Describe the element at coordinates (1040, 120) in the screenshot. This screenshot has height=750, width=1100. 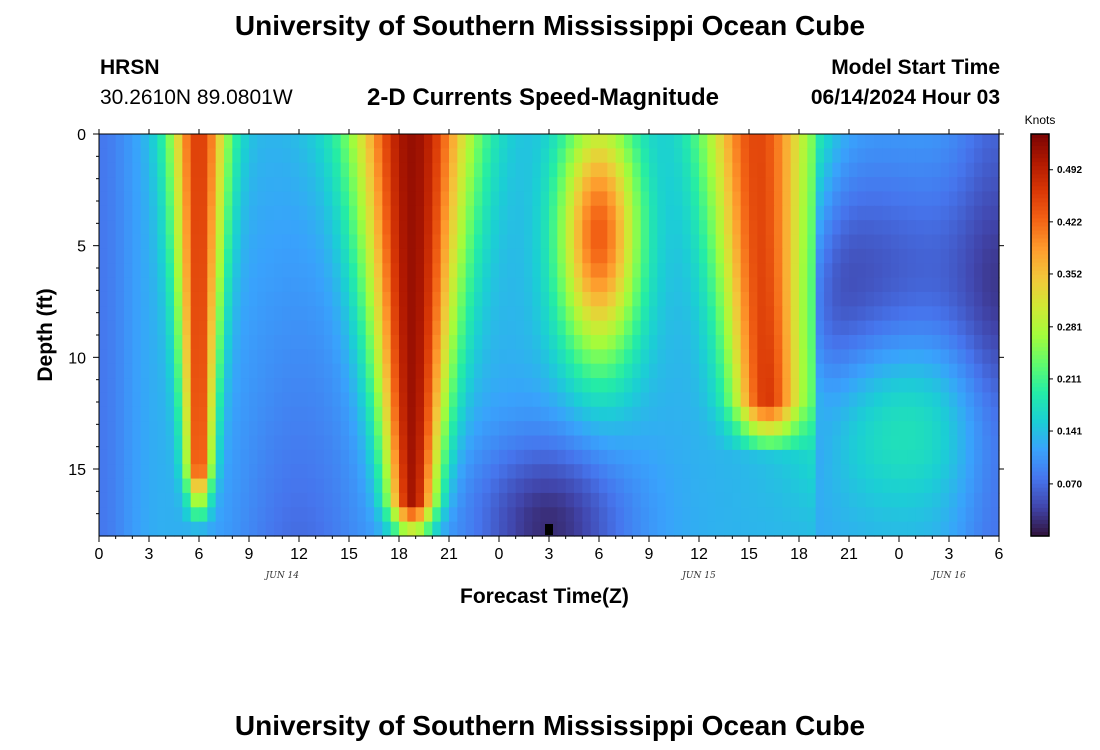
I see `colorbar-unit-label: Knots` at that location.